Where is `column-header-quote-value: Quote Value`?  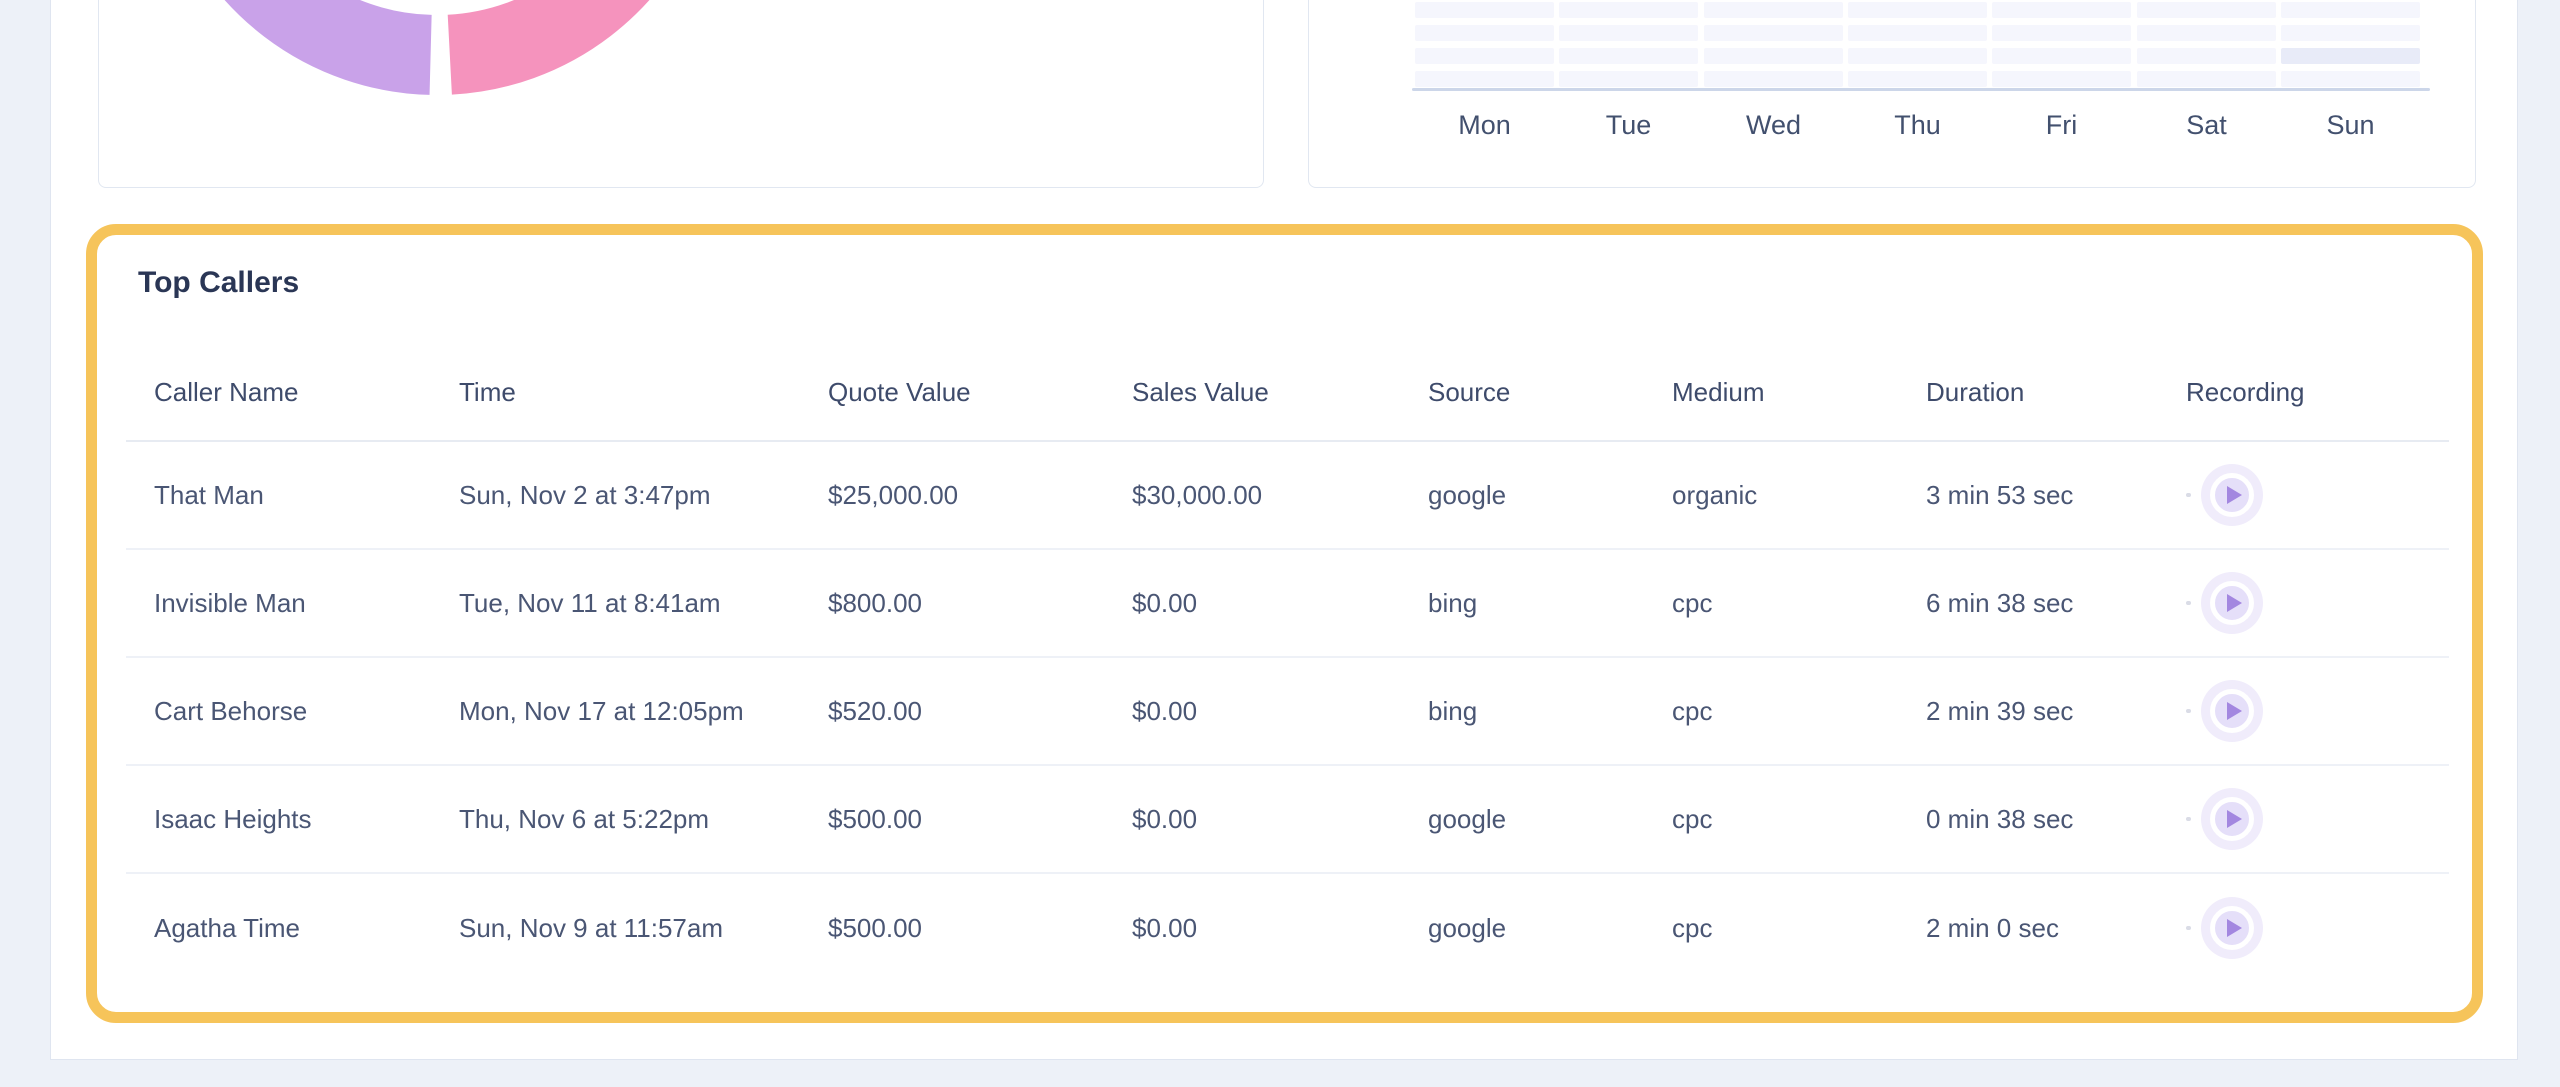
column-header-quote-value: Quote Value is located at coordinates (899, 392).